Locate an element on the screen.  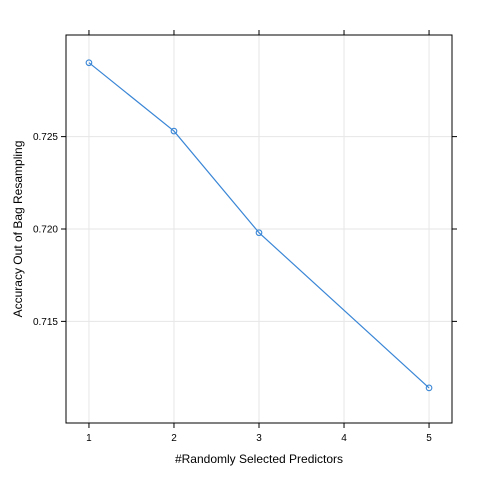
y-tick-label: 0.725 is located at coordinates (45, 137).